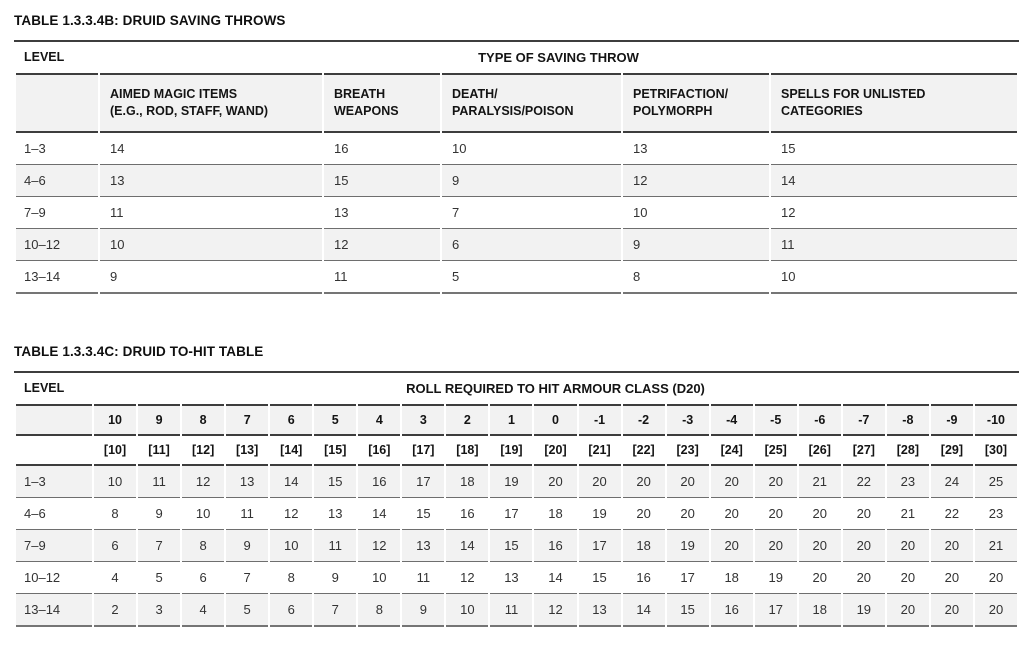 The image size is (1033, 671). What do you see at coordinates (511, 418) in the screenshot?
I see `armour-class-header-cell: 1` at bounding box center [511, 418].